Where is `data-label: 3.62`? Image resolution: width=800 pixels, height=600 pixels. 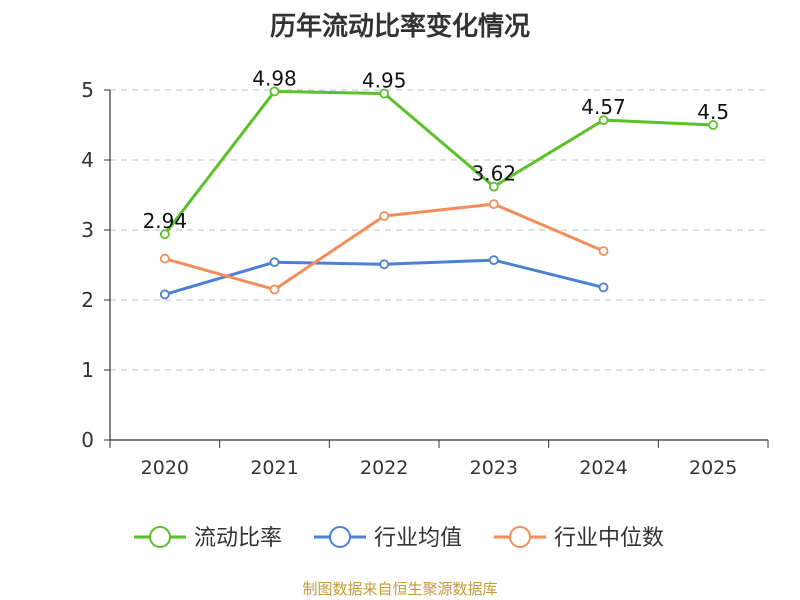 data-label: 3.62 is located at coordinates (494, 174).